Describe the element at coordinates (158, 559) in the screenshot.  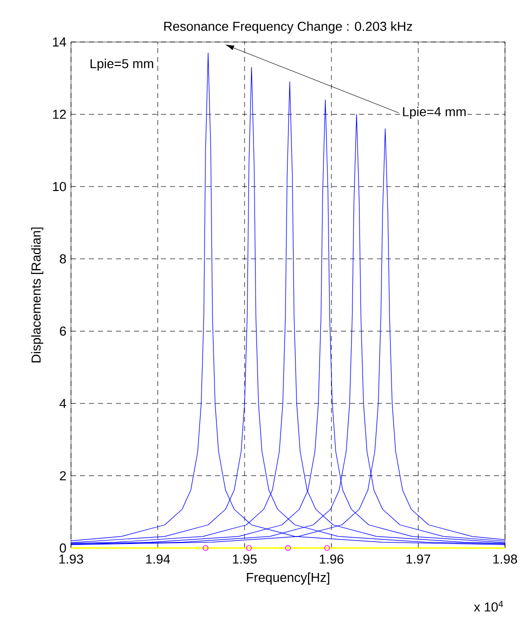
I see `x-tick-label: 1.94` at that location.